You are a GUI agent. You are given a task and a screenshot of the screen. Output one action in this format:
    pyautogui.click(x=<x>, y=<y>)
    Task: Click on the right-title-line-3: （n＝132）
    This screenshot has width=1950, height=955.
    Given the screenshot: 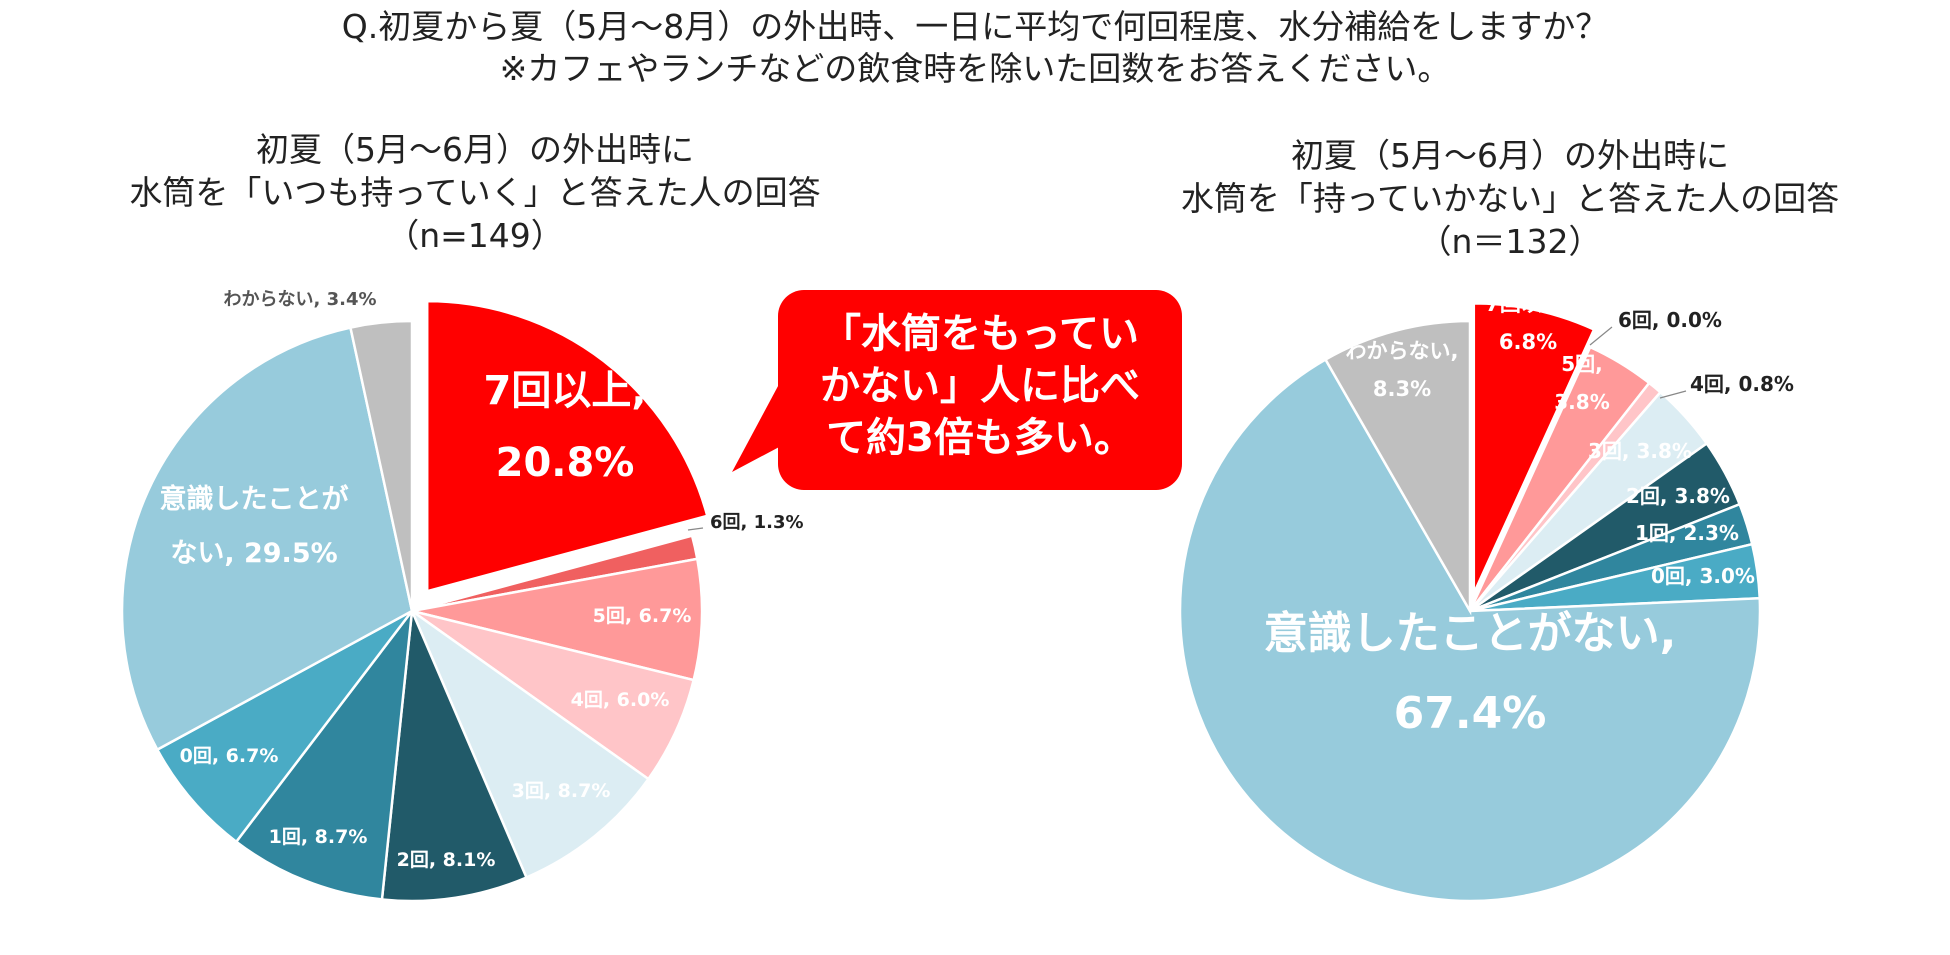 What is the action you would take?
    pyautogui.click(x=1510, y=241)
    